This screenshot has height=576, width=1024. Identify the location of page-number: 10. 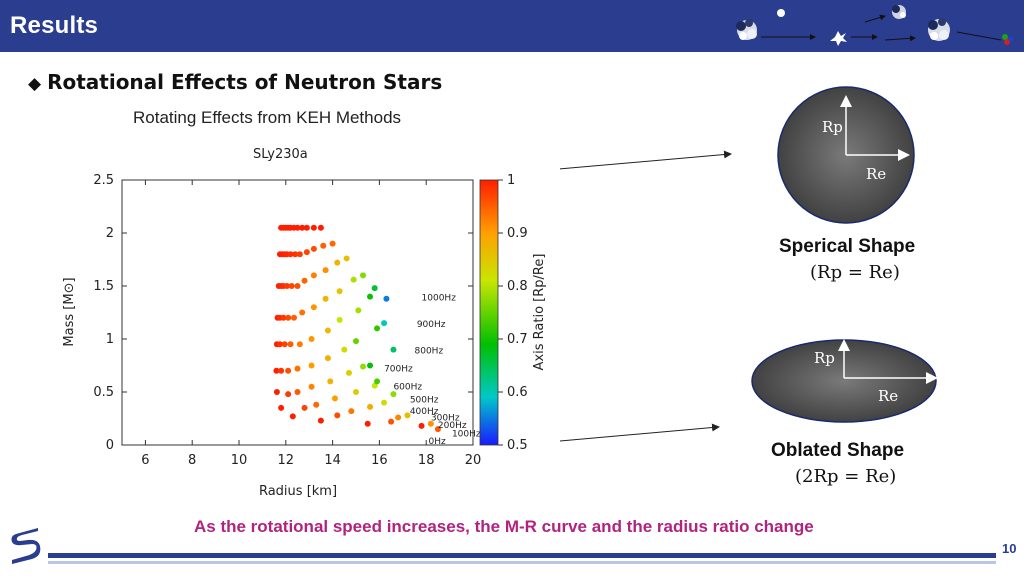
(1009, 548).